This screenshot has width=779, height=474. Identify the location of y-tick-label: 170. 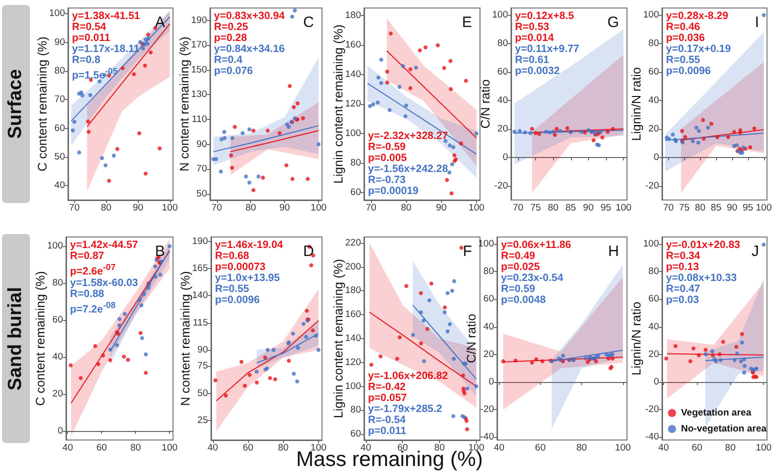
(199, 45).